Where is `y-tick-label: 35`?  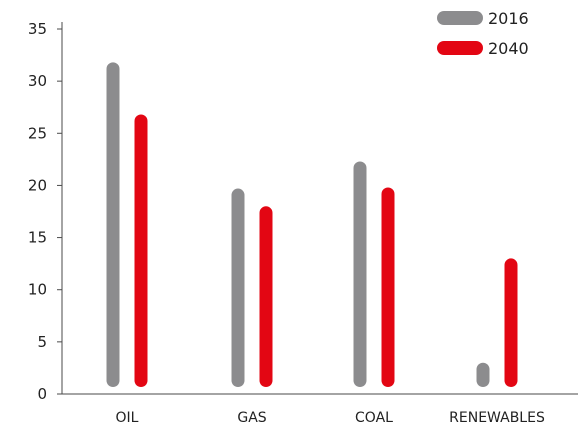 y-tick-label: 35 is located at coordinates (37, 29).